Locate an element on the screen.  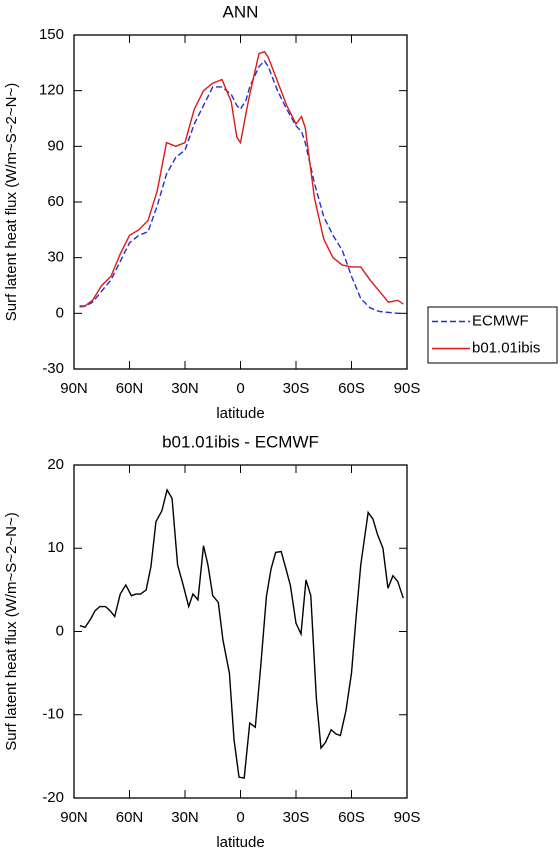
chart-title: ANN is located at coordinates (241, 11).